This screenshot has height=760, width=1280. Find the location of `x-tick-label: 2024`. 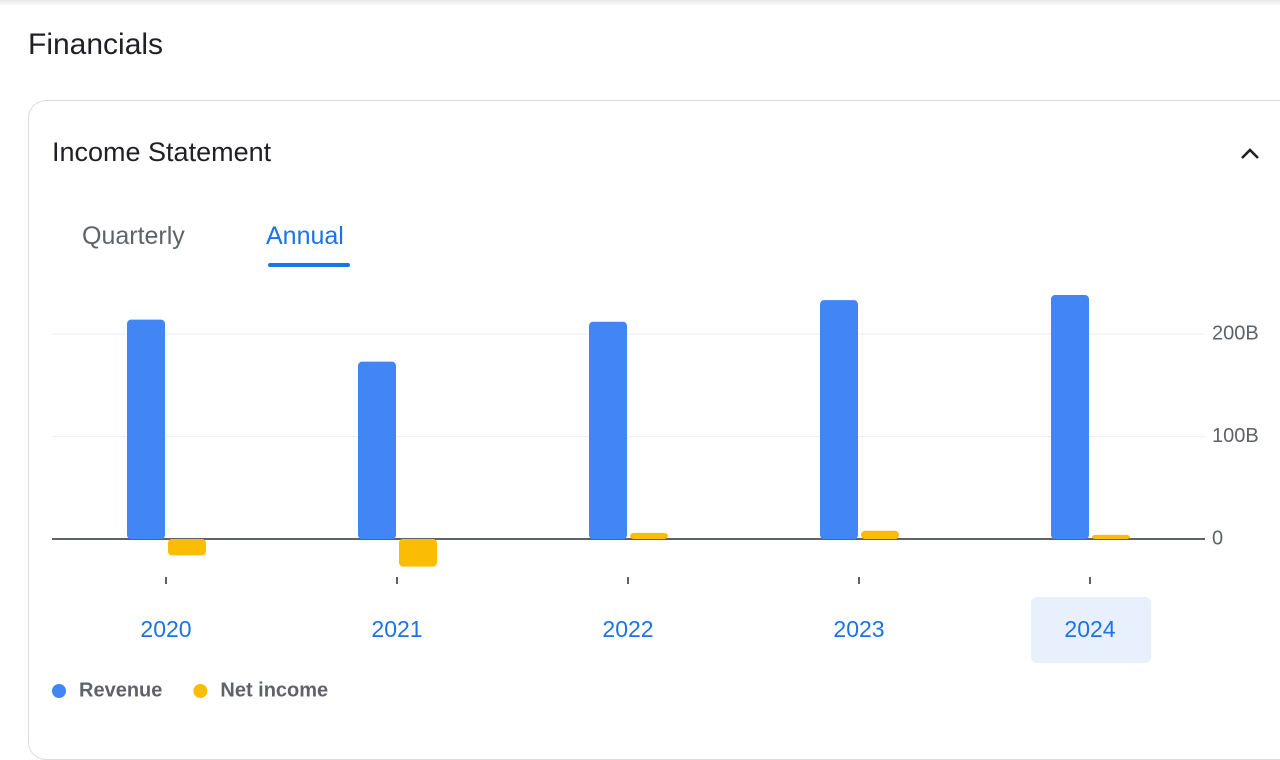

x-tick-label: 2024 is located at coordinates (1089, 629).